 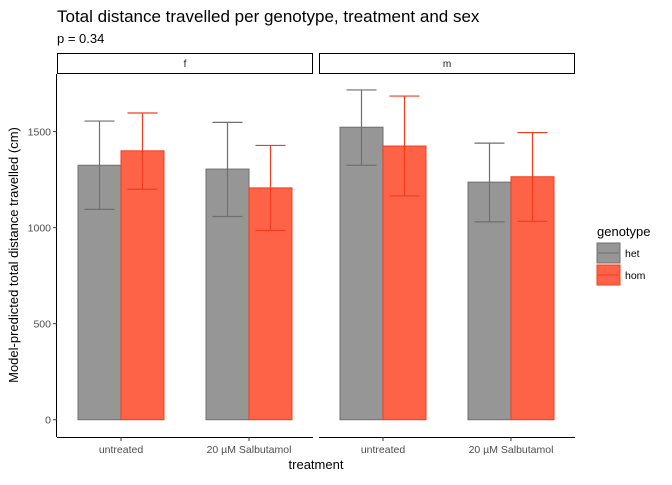 I want to click on facet-label: m, so click(x=447, y=64).